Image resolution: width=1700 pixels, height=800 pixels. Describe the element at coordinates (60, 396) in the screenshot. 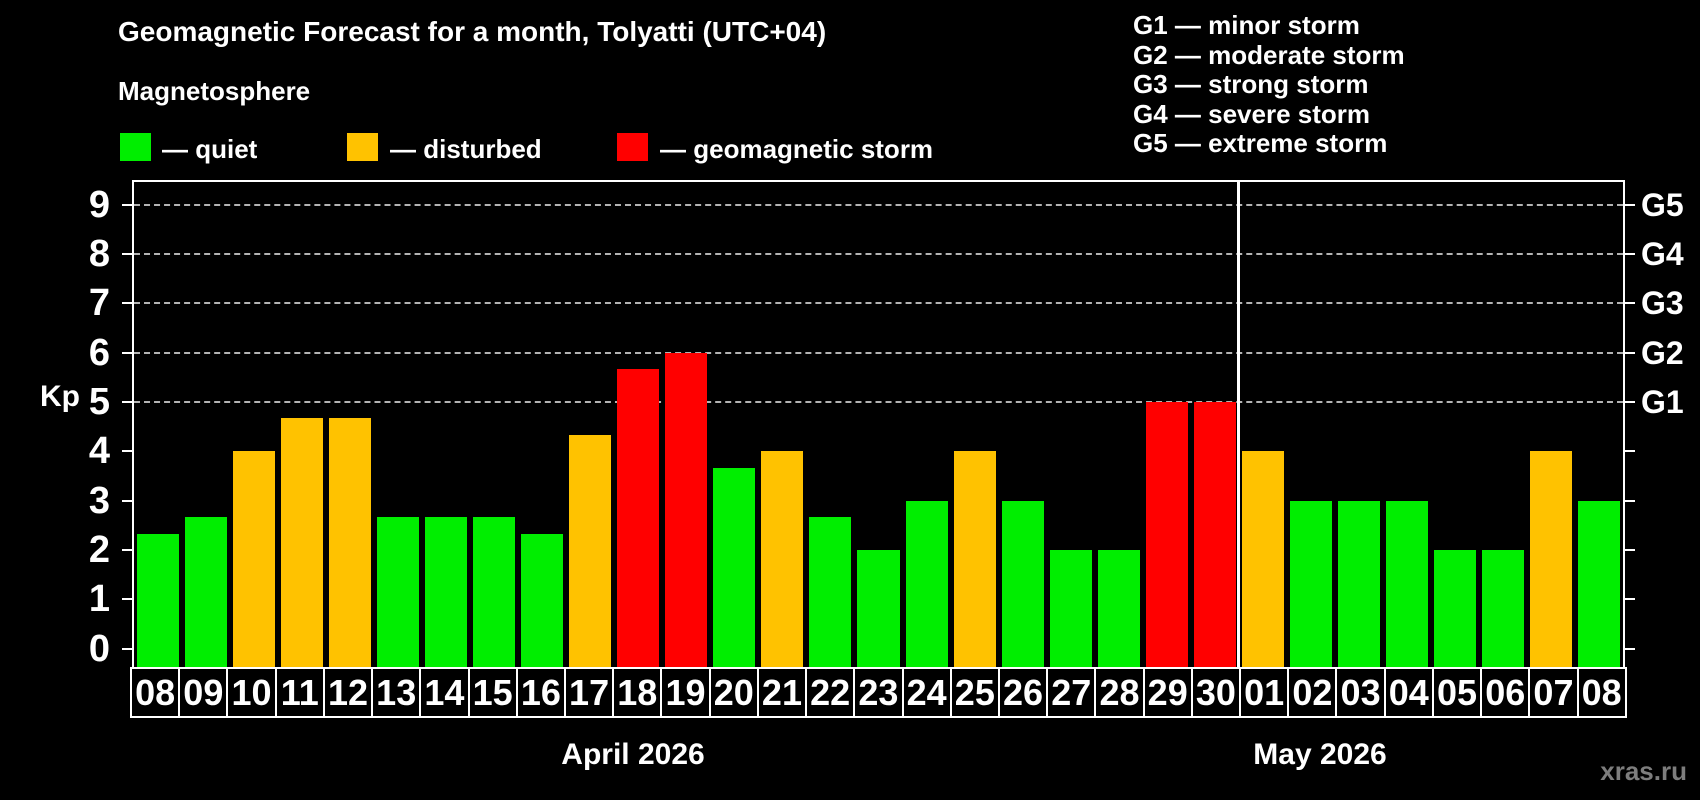

I see `kp-axis-title: Kp` at that location.